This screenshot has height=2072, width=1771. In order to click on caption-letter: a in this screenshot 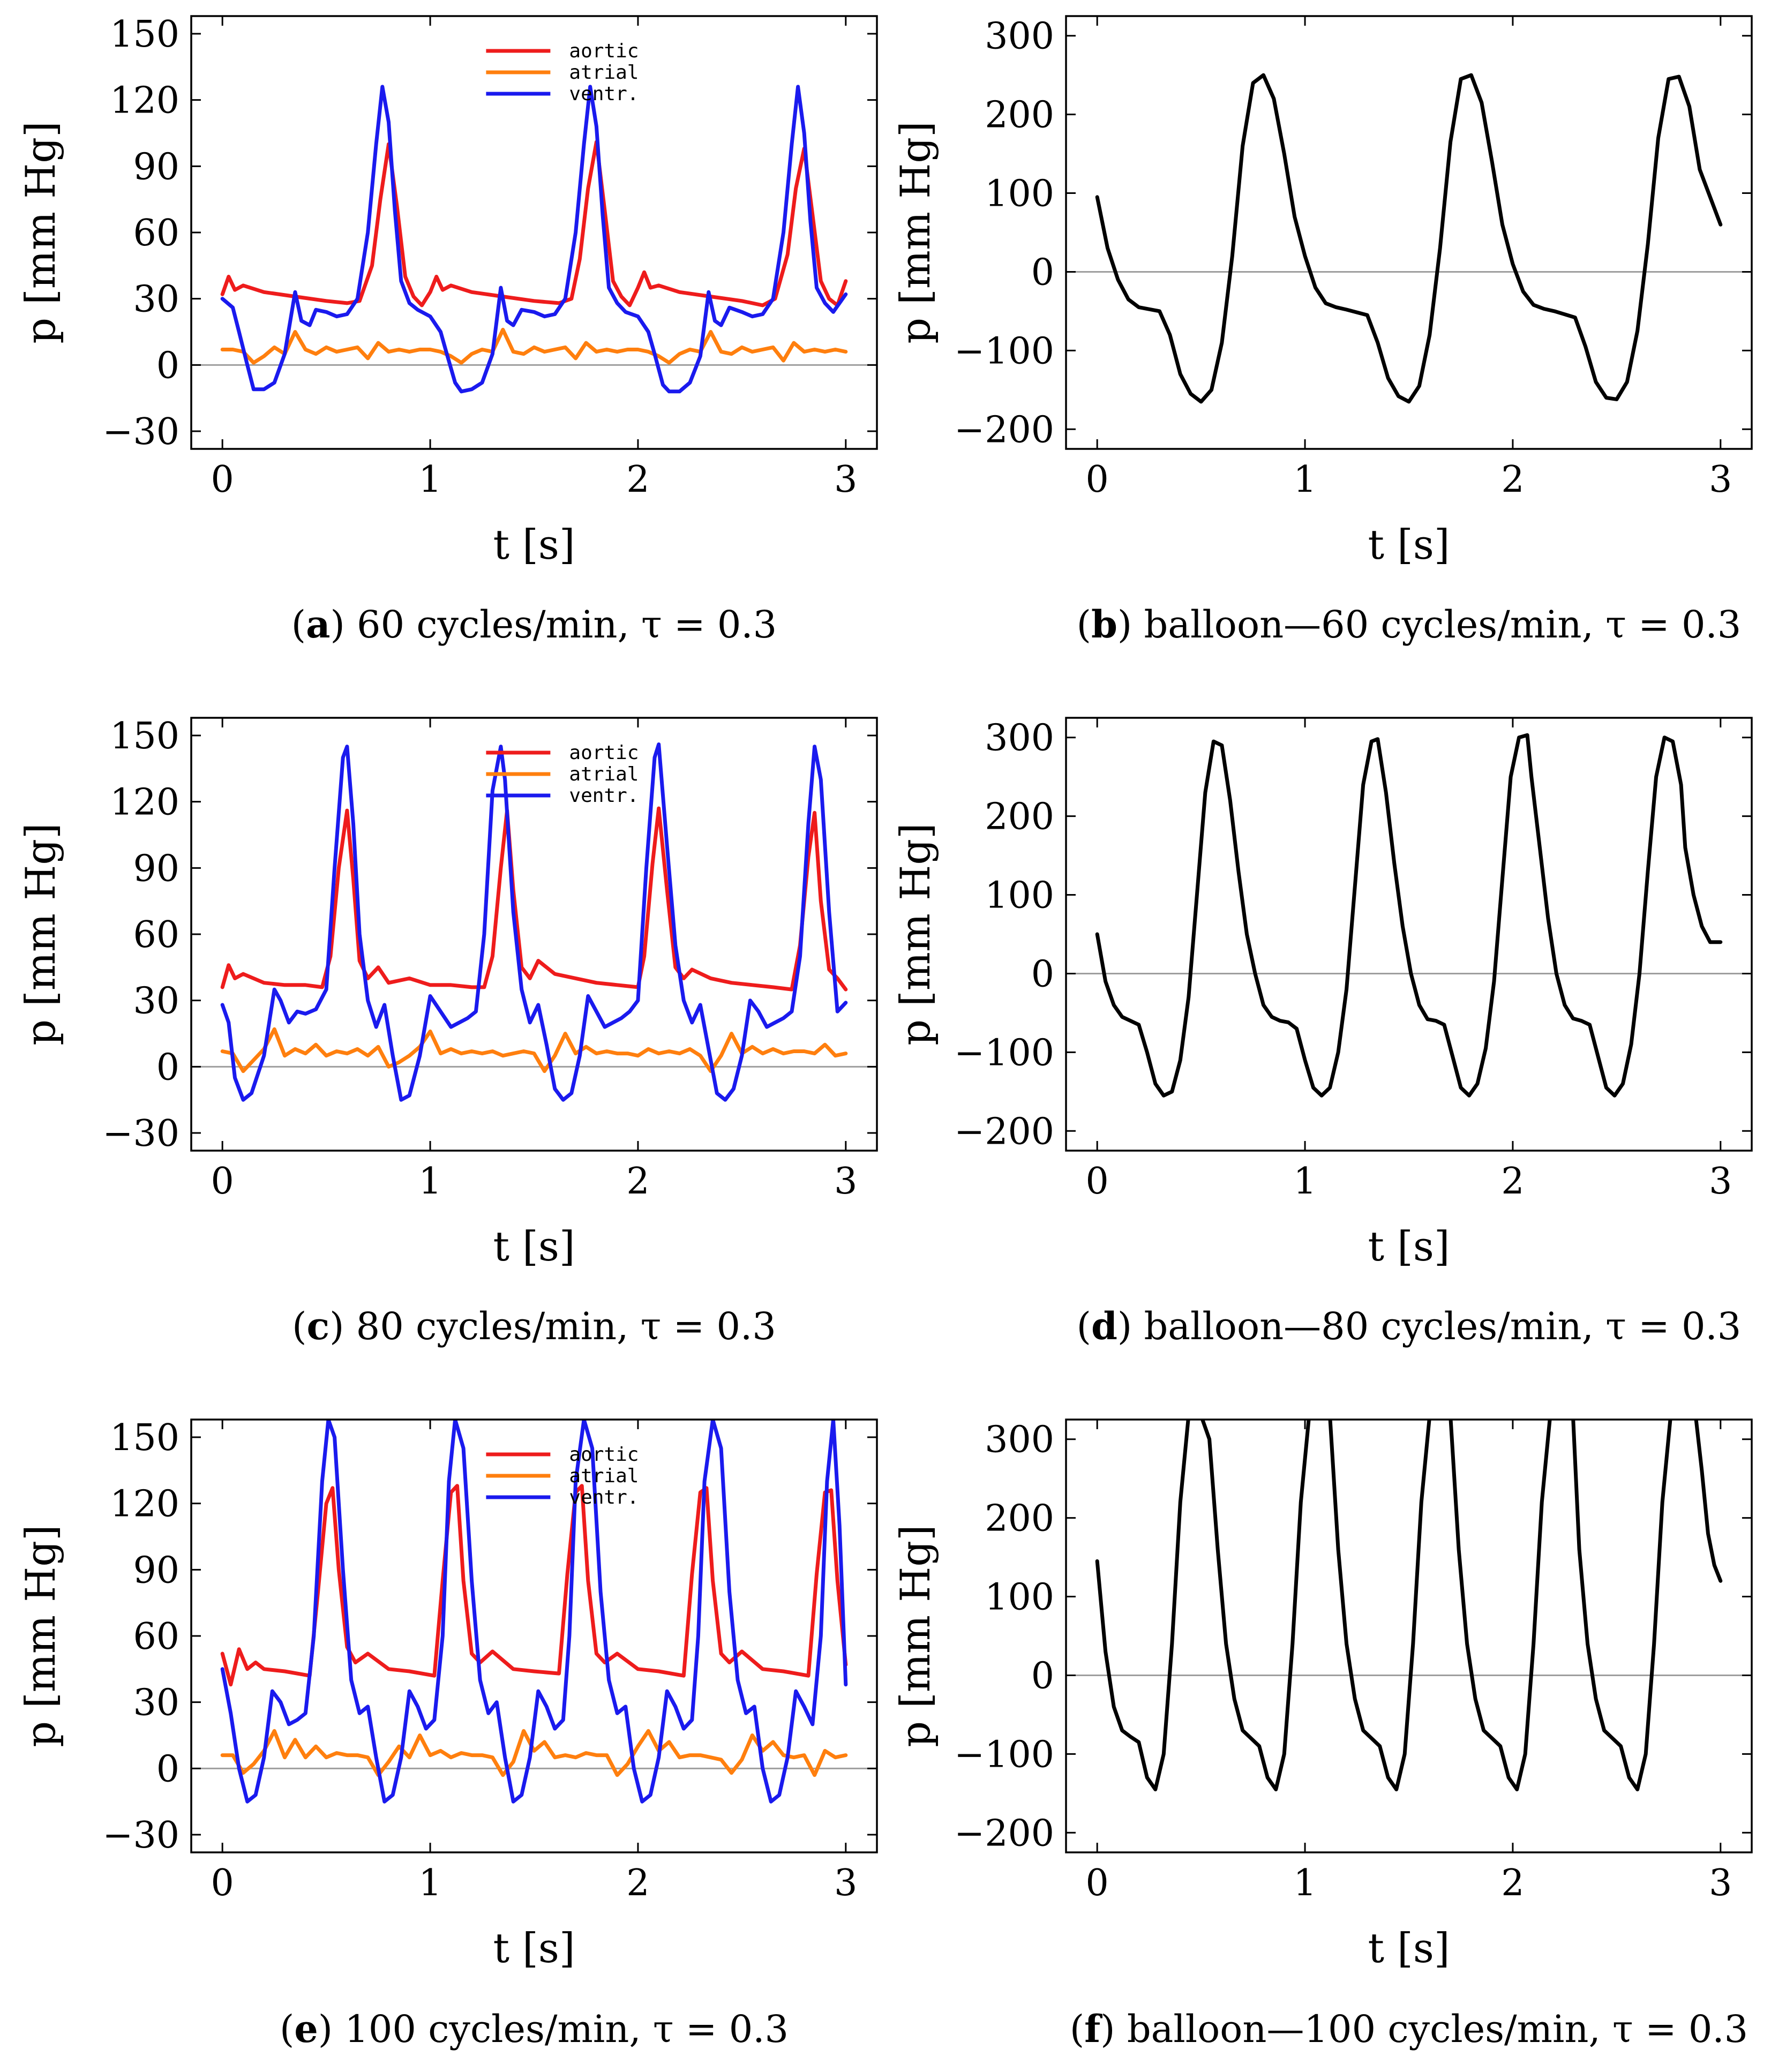, I will do `click(318, 624)`.